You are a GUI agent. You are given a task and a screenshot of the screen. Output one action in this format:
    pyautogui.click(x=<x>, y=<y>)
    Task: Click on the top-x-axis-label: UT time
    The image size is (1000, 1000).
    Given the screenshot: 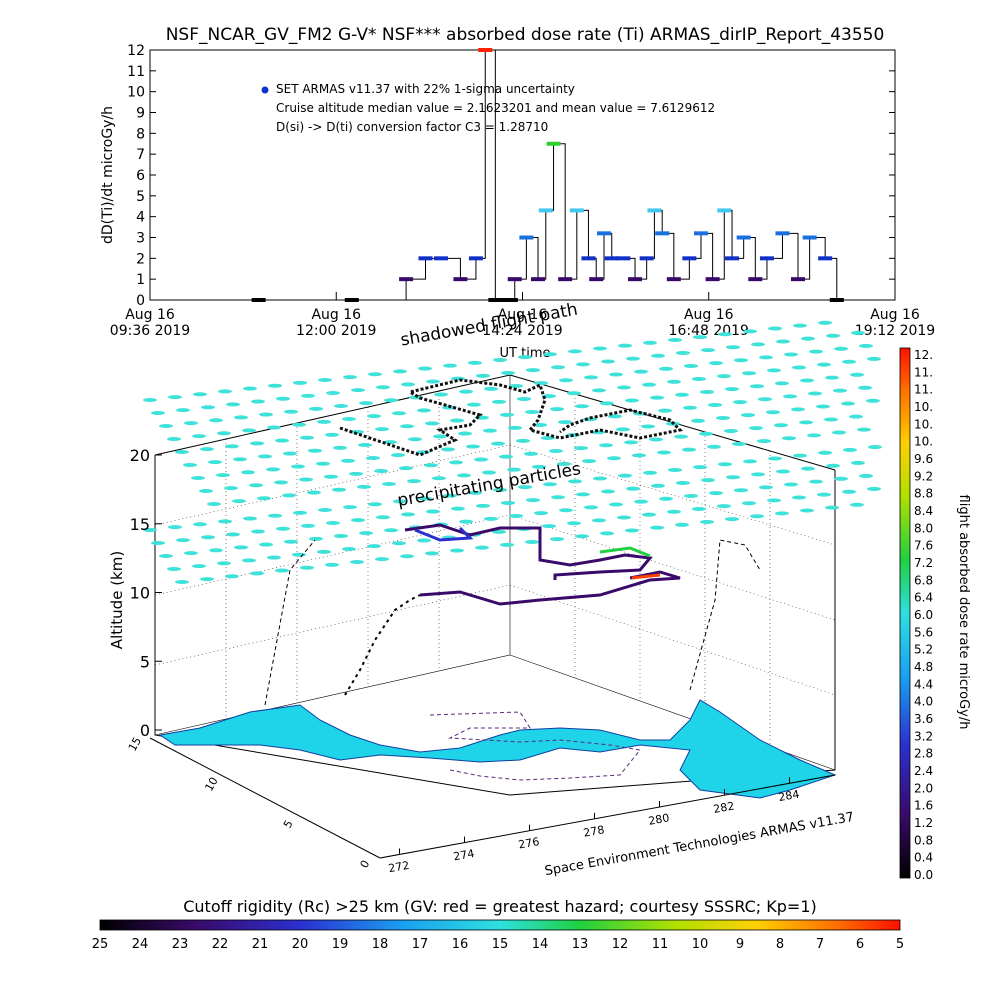 What is the action you would take?
    pyautogui.click(x=525, y=353)
    